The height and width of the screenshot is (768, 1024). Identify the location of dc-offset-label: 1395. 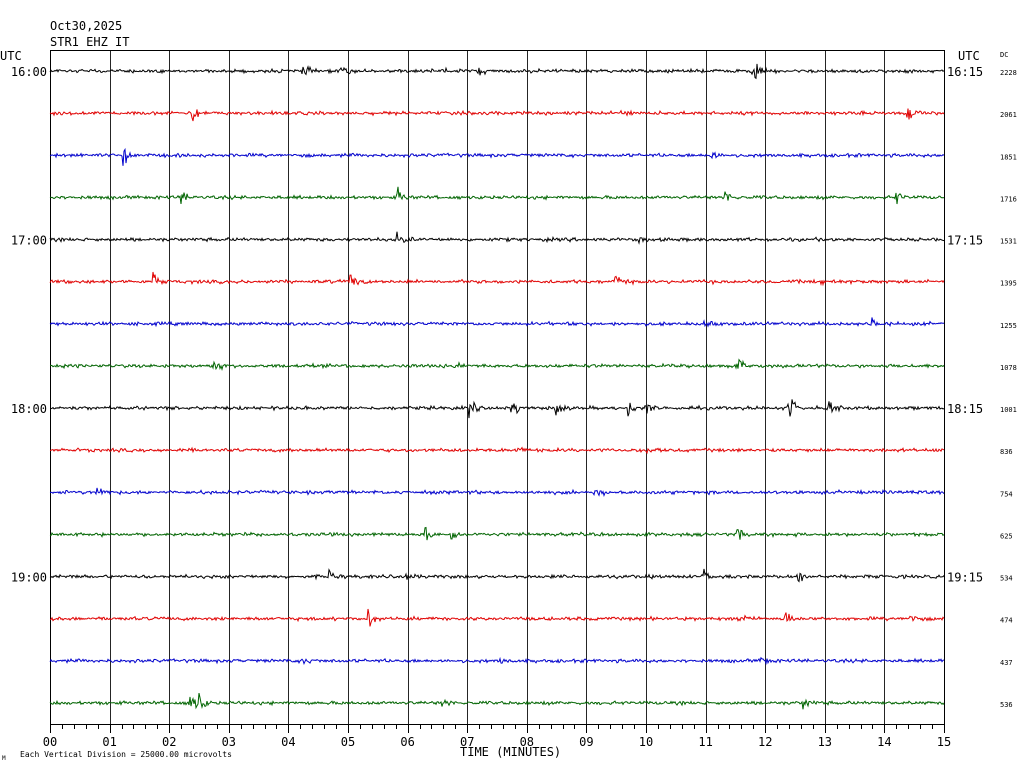
(1008, 284).